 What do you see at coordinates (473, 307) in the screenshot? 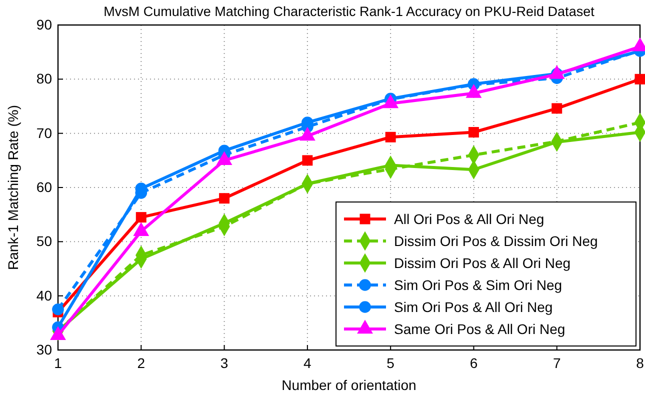
I see `legend-label: Sim Ori Pos & All Ori Neg` at bounding box center [473, 307].